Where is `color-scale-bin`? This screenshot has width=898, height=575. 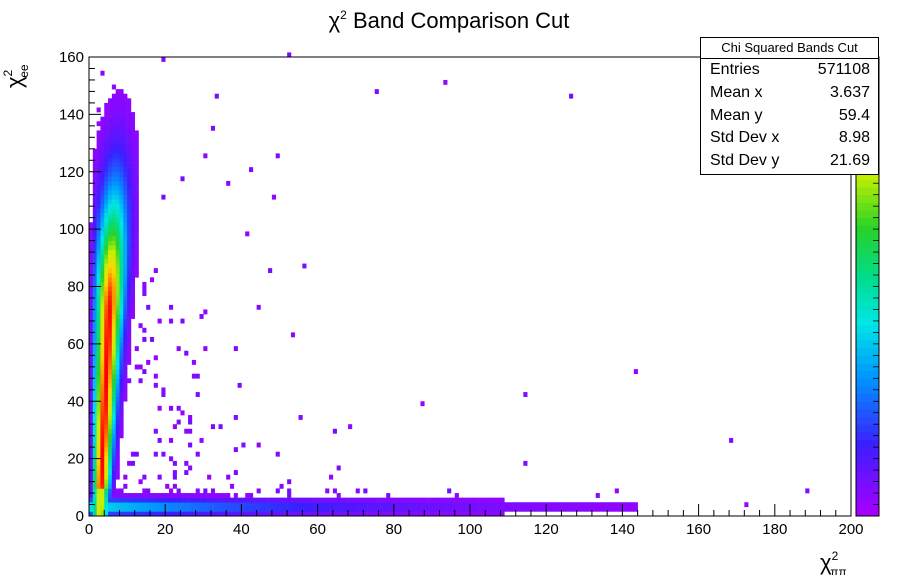
color-scale-bin is located at coordinates (867, 305).